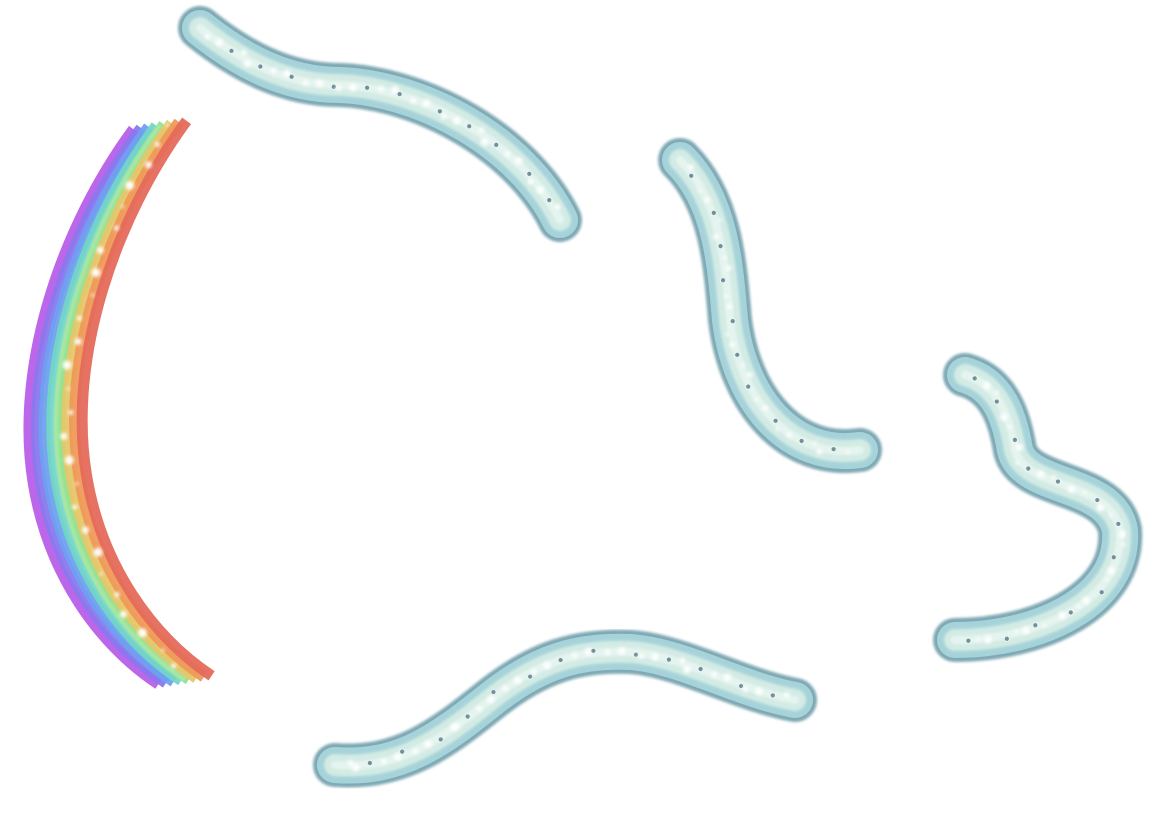 This screenshot has width=1153, height=831. I want to click on rainbow-bands, so click(119, 403).